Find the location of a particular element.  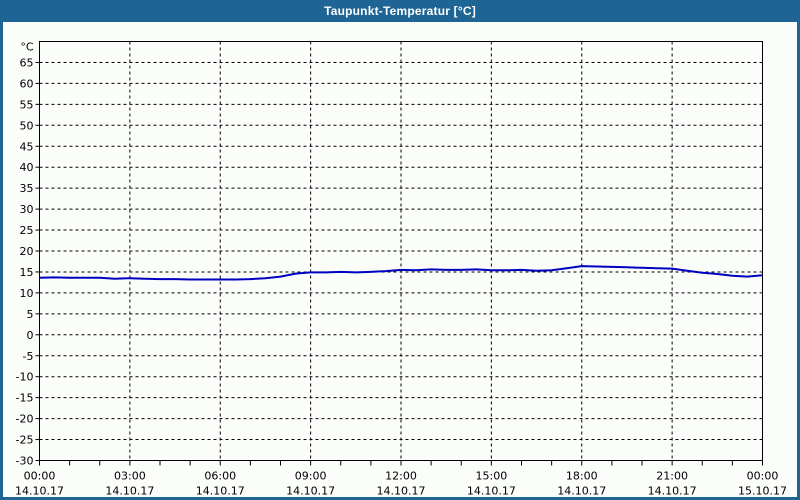

svg-text: 20 is located at coordinates (27, 251).